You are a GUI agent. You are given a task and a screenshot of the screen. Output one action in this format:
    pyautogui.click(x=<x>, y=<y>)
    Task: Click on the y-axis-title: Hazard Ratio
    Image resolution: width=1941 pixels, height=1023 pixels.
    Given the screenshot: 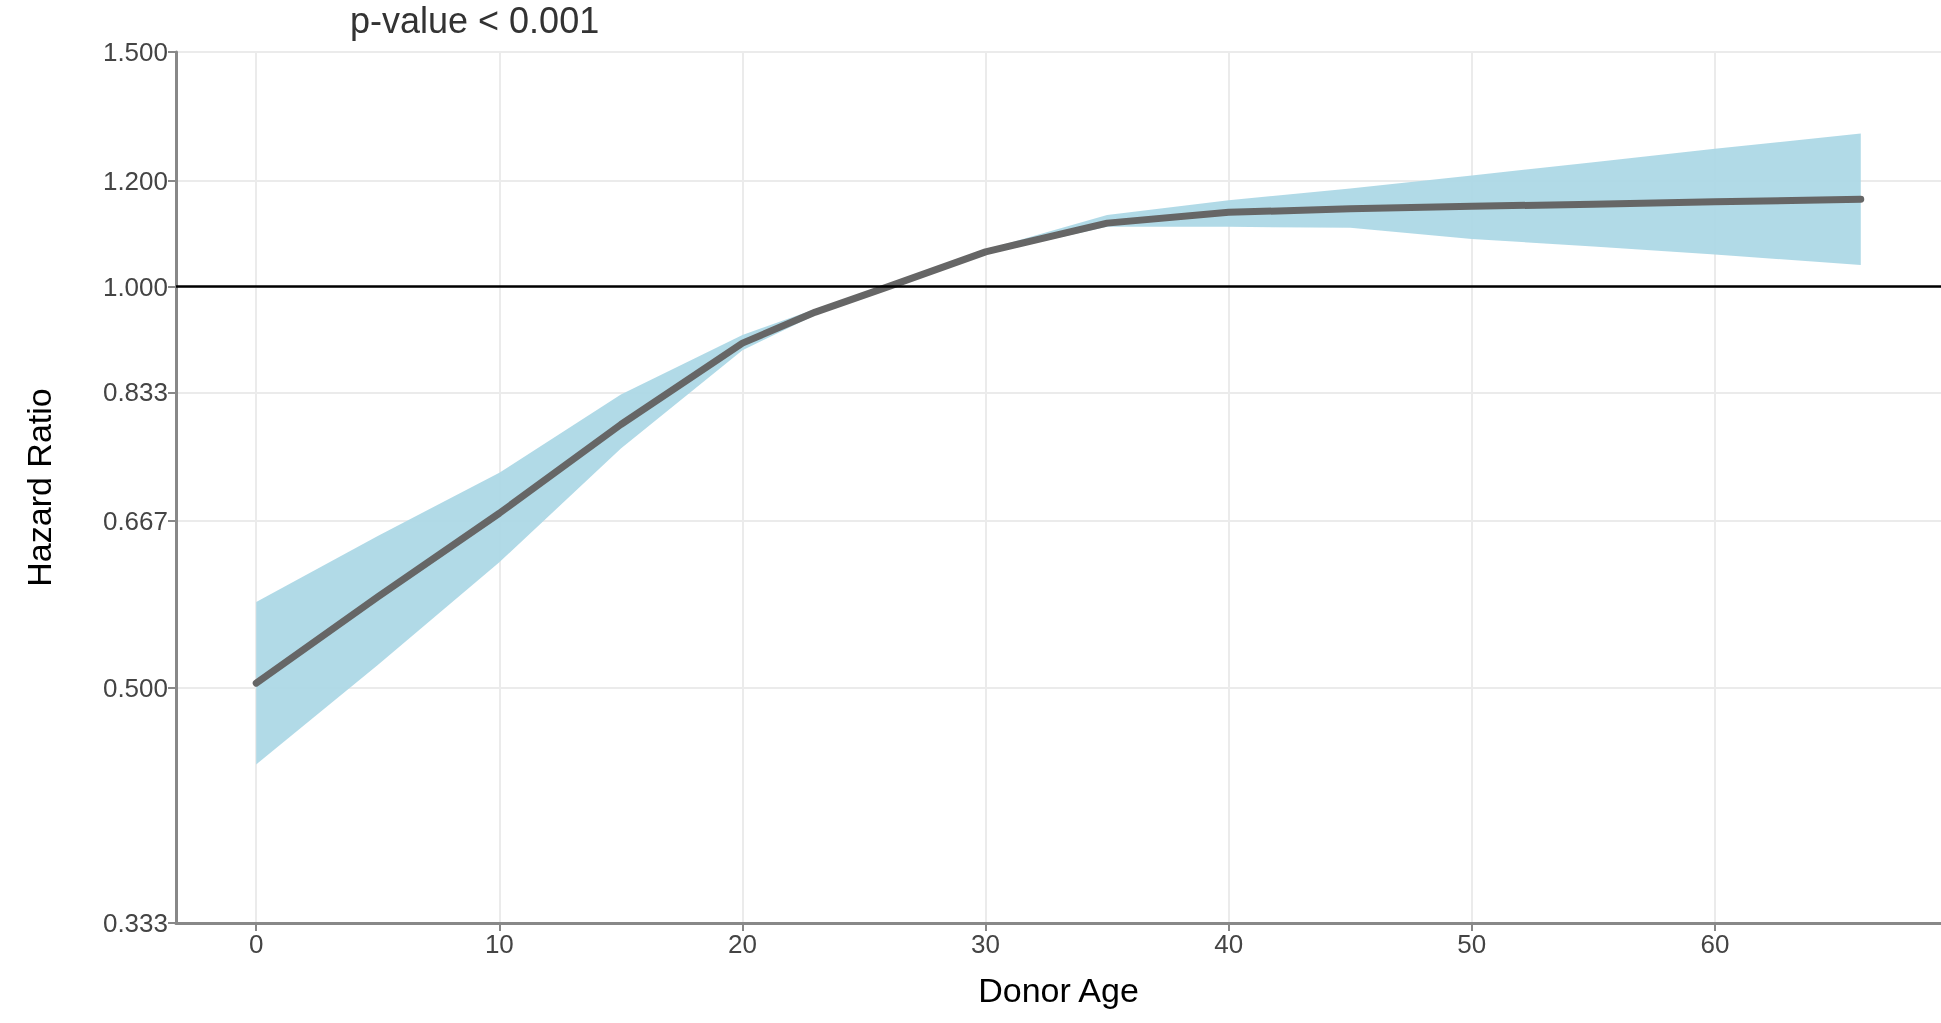 What is the action you would take?
    pyautogui.click(x=39, y=487)
    